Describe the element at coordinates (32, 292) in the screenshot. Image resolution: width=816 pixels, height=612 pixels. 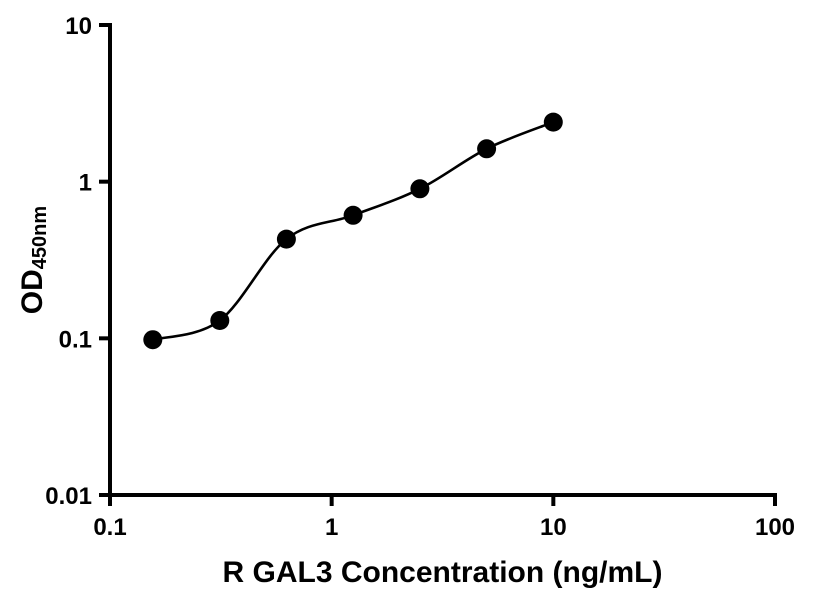
I see `y-axis-title-main: OD` at that location.